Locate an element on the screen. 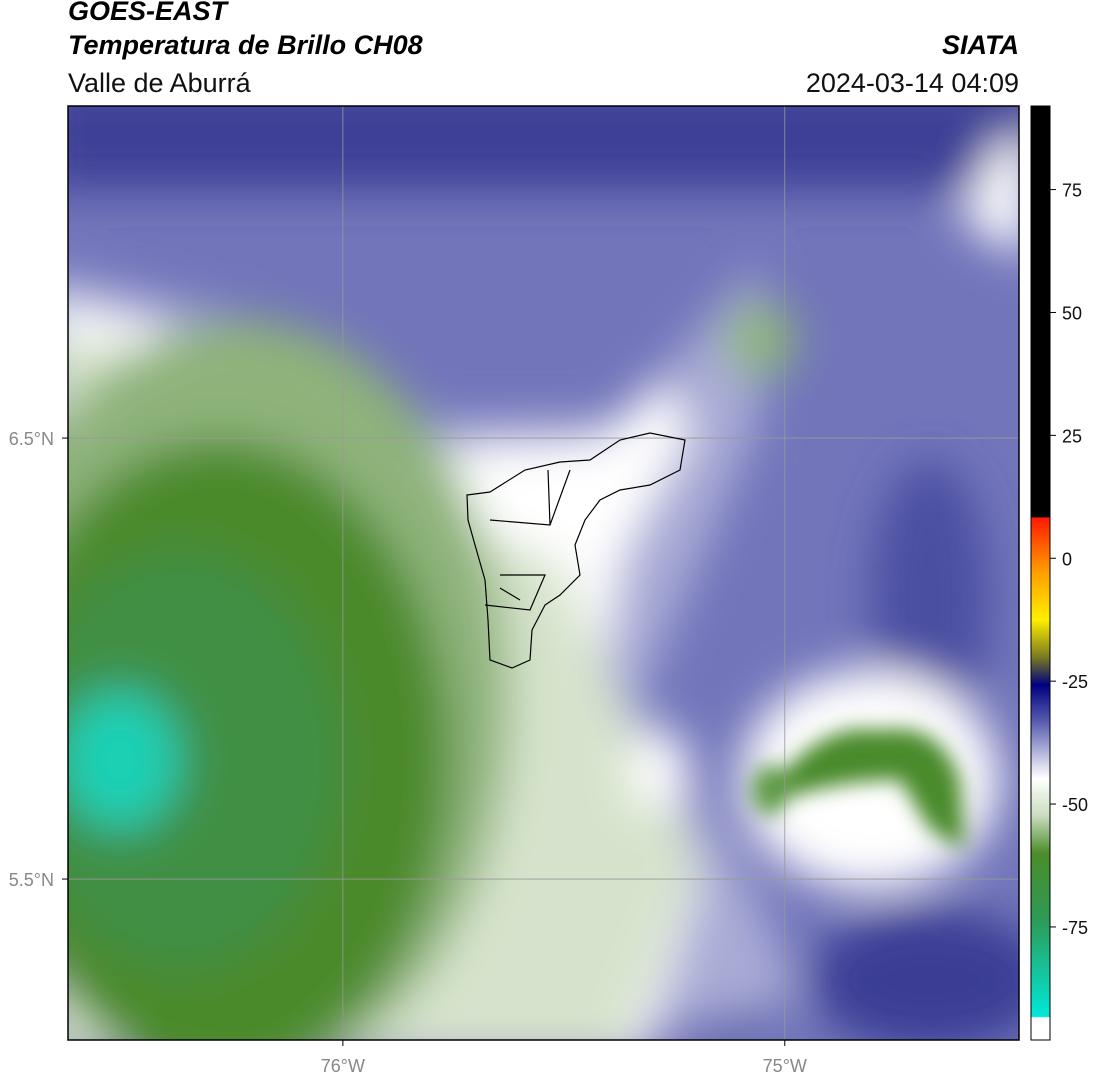 The width and height of the screenshot is (1094, 1078). colorbar-tick-label: 0 is located at coordinates (1067, 559).